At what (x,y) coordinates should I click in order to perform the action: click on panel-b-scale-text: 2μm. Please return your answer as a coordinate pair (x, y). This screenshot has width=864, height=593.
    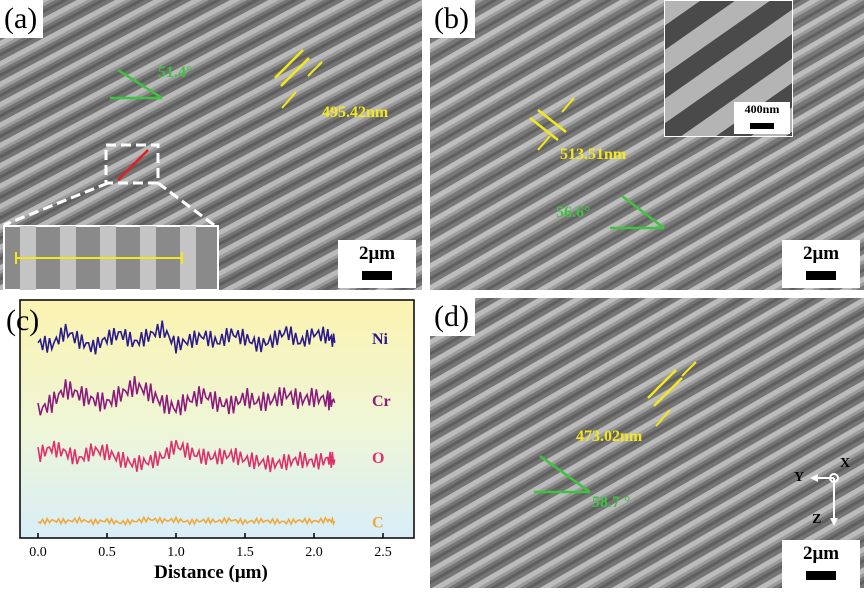
    Looking at the image, I should click on (821, 253).